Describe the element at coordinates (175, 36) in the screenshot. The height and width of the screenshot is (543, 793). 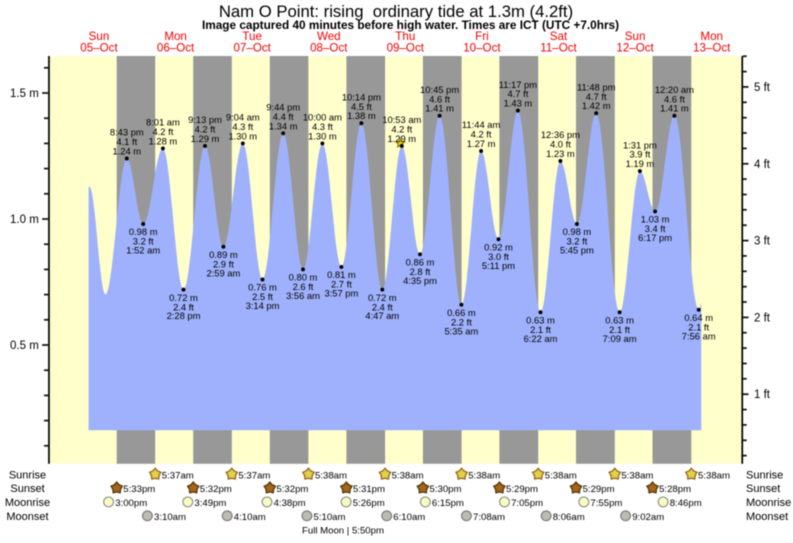
I see `svg-text: Mon` at that location.